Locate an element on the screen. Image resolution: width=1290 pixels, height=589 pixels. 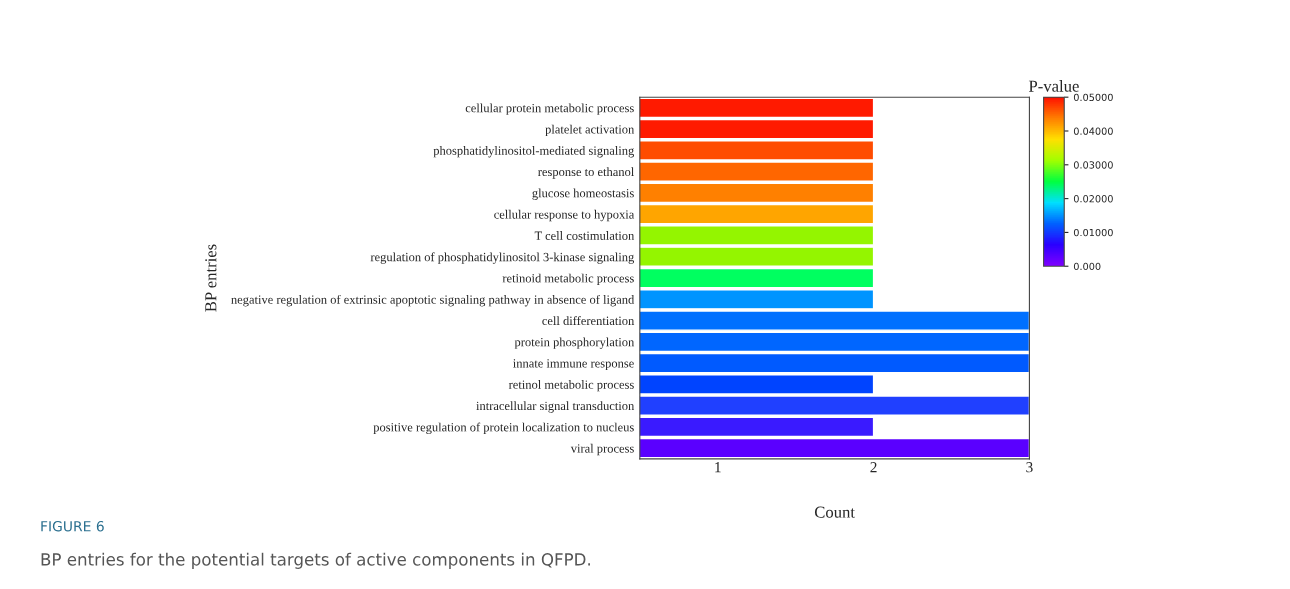
y-tick-label: cell differentiation is located at coordinates (588, 321).